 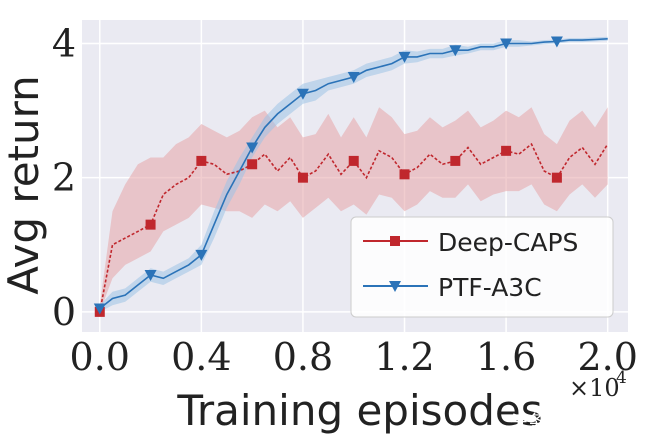 I want to click on x-multiplier: ×10 4, so click(x=598, y=385).